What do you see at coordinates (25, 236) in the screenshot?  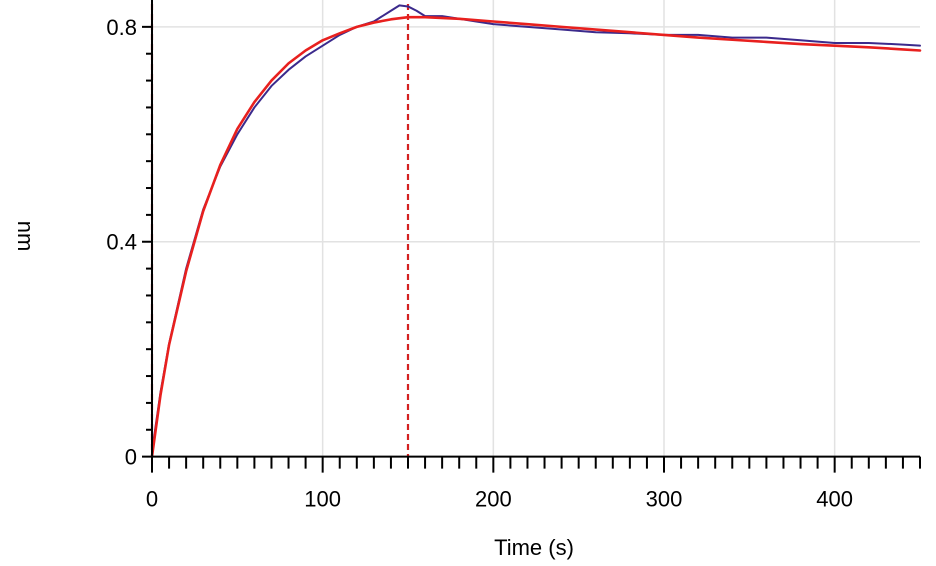 I see `y-axis-title: nm` at bounding box center [25, 236].